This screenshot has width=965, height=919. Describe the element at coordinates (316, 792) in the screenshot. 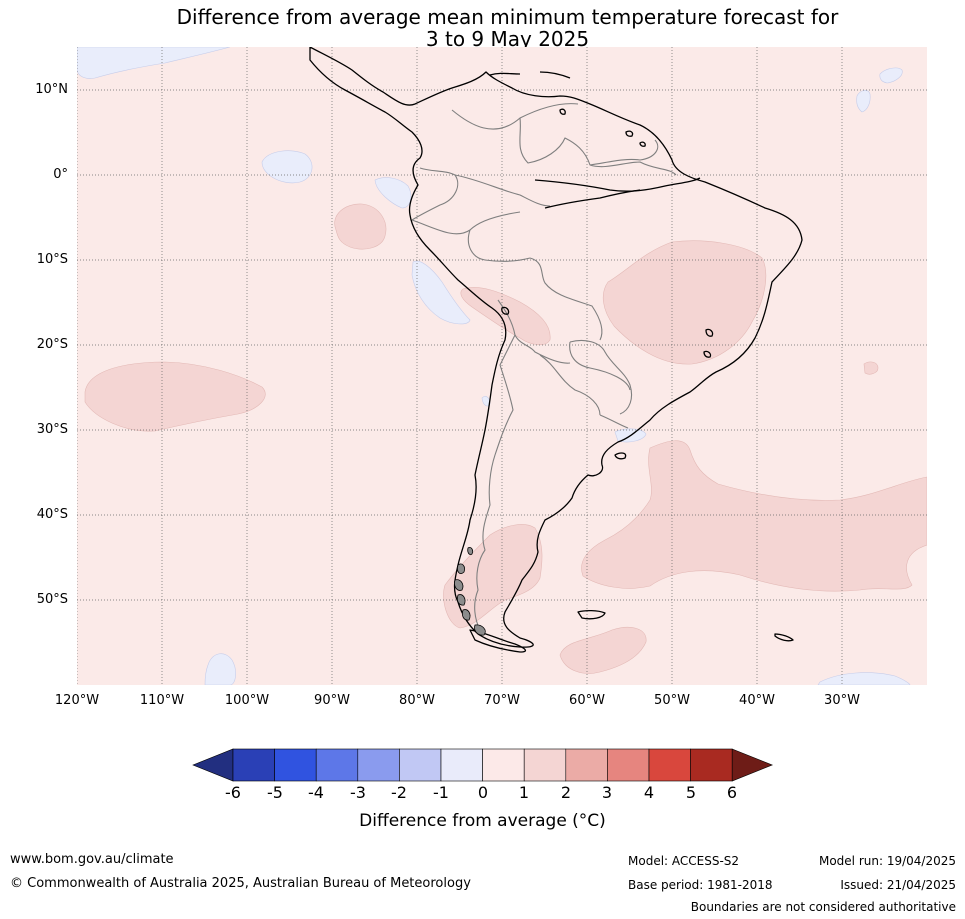

I see `colorbar-tick-m4: -4` at that location.